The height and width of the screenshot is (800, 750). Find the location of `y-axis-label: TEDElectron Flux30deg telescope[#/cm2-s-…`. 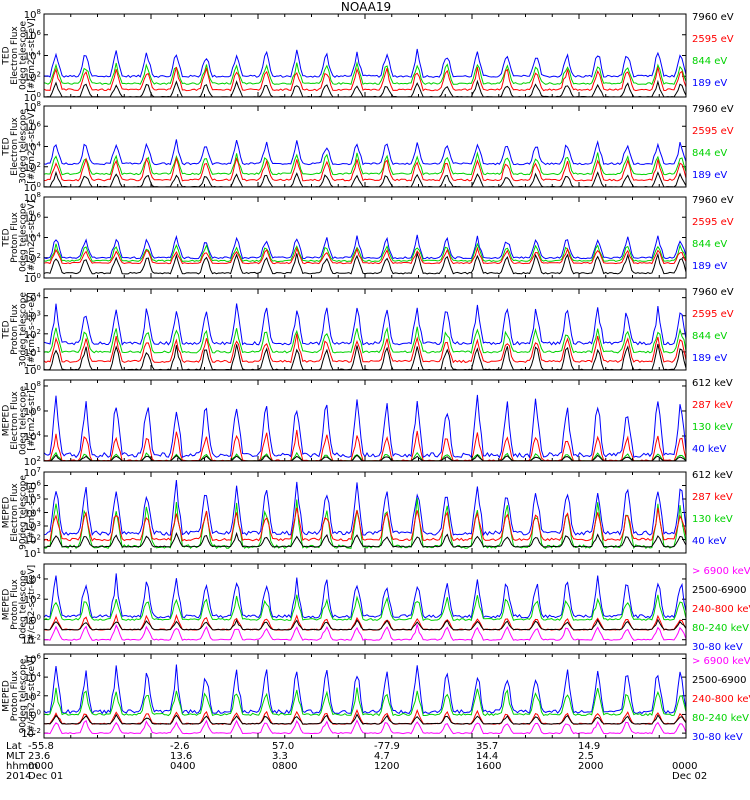

y-axis-label: TEDElectron Flux30deg telescope[#/cm2-s-… is located at coordinates (19, 146).